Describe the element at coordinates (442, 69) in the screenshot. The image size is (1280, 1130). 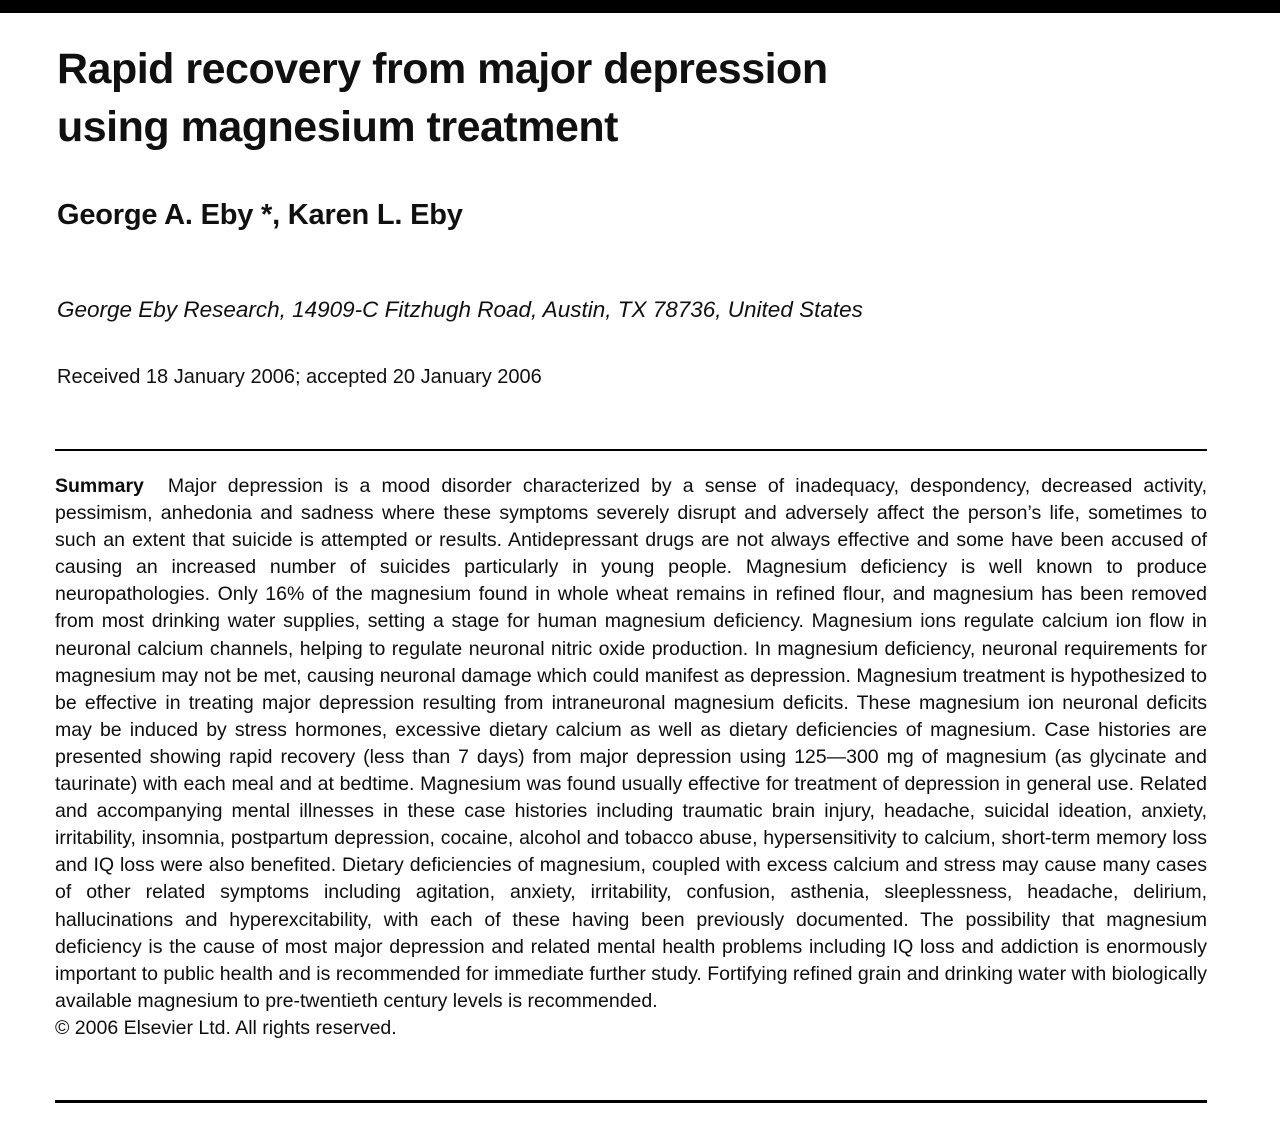
I see `paper-title-line-1: Rapid recovery from major depression` at that location.